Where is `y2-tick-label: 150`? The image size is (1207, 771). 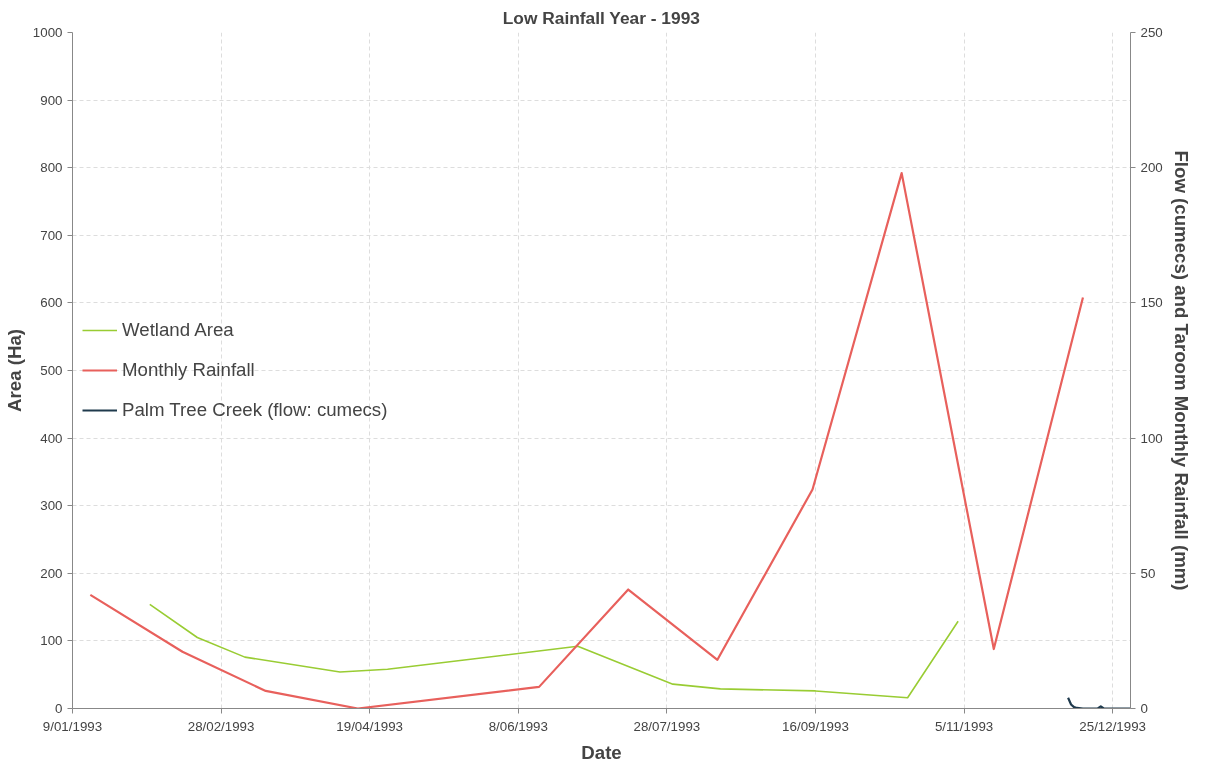 y2-tick-label: 150 is located at coordinates (1151, 303).